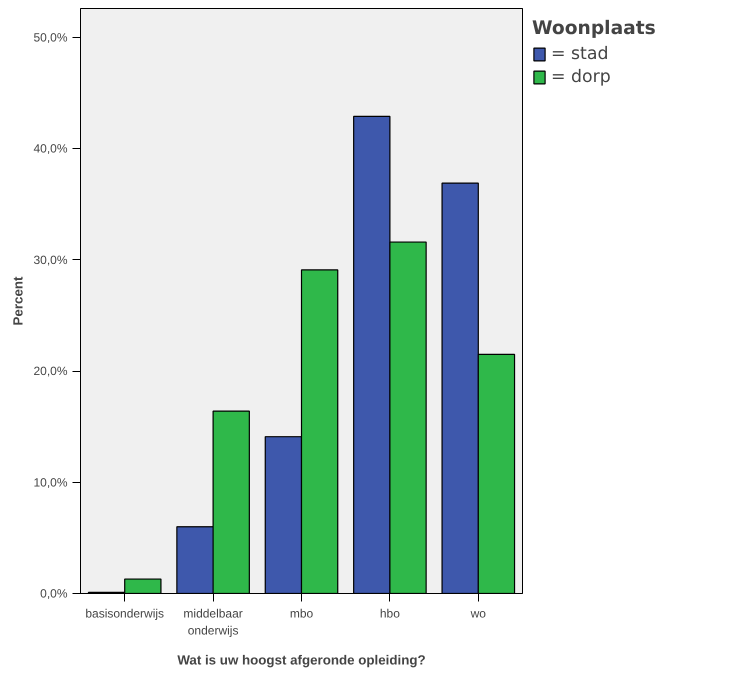 This screenshot has width=756, height=686. Describe the element at coordinates (18, 301) in the screenshot. I see `y-axis-title: Percent` at that location.